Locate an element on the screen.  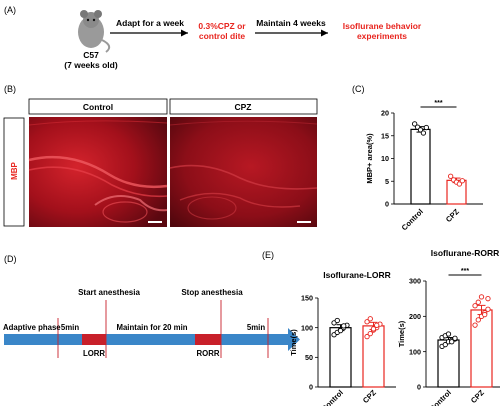
mouse-strain: C57 is located at coordinates (91, 55).